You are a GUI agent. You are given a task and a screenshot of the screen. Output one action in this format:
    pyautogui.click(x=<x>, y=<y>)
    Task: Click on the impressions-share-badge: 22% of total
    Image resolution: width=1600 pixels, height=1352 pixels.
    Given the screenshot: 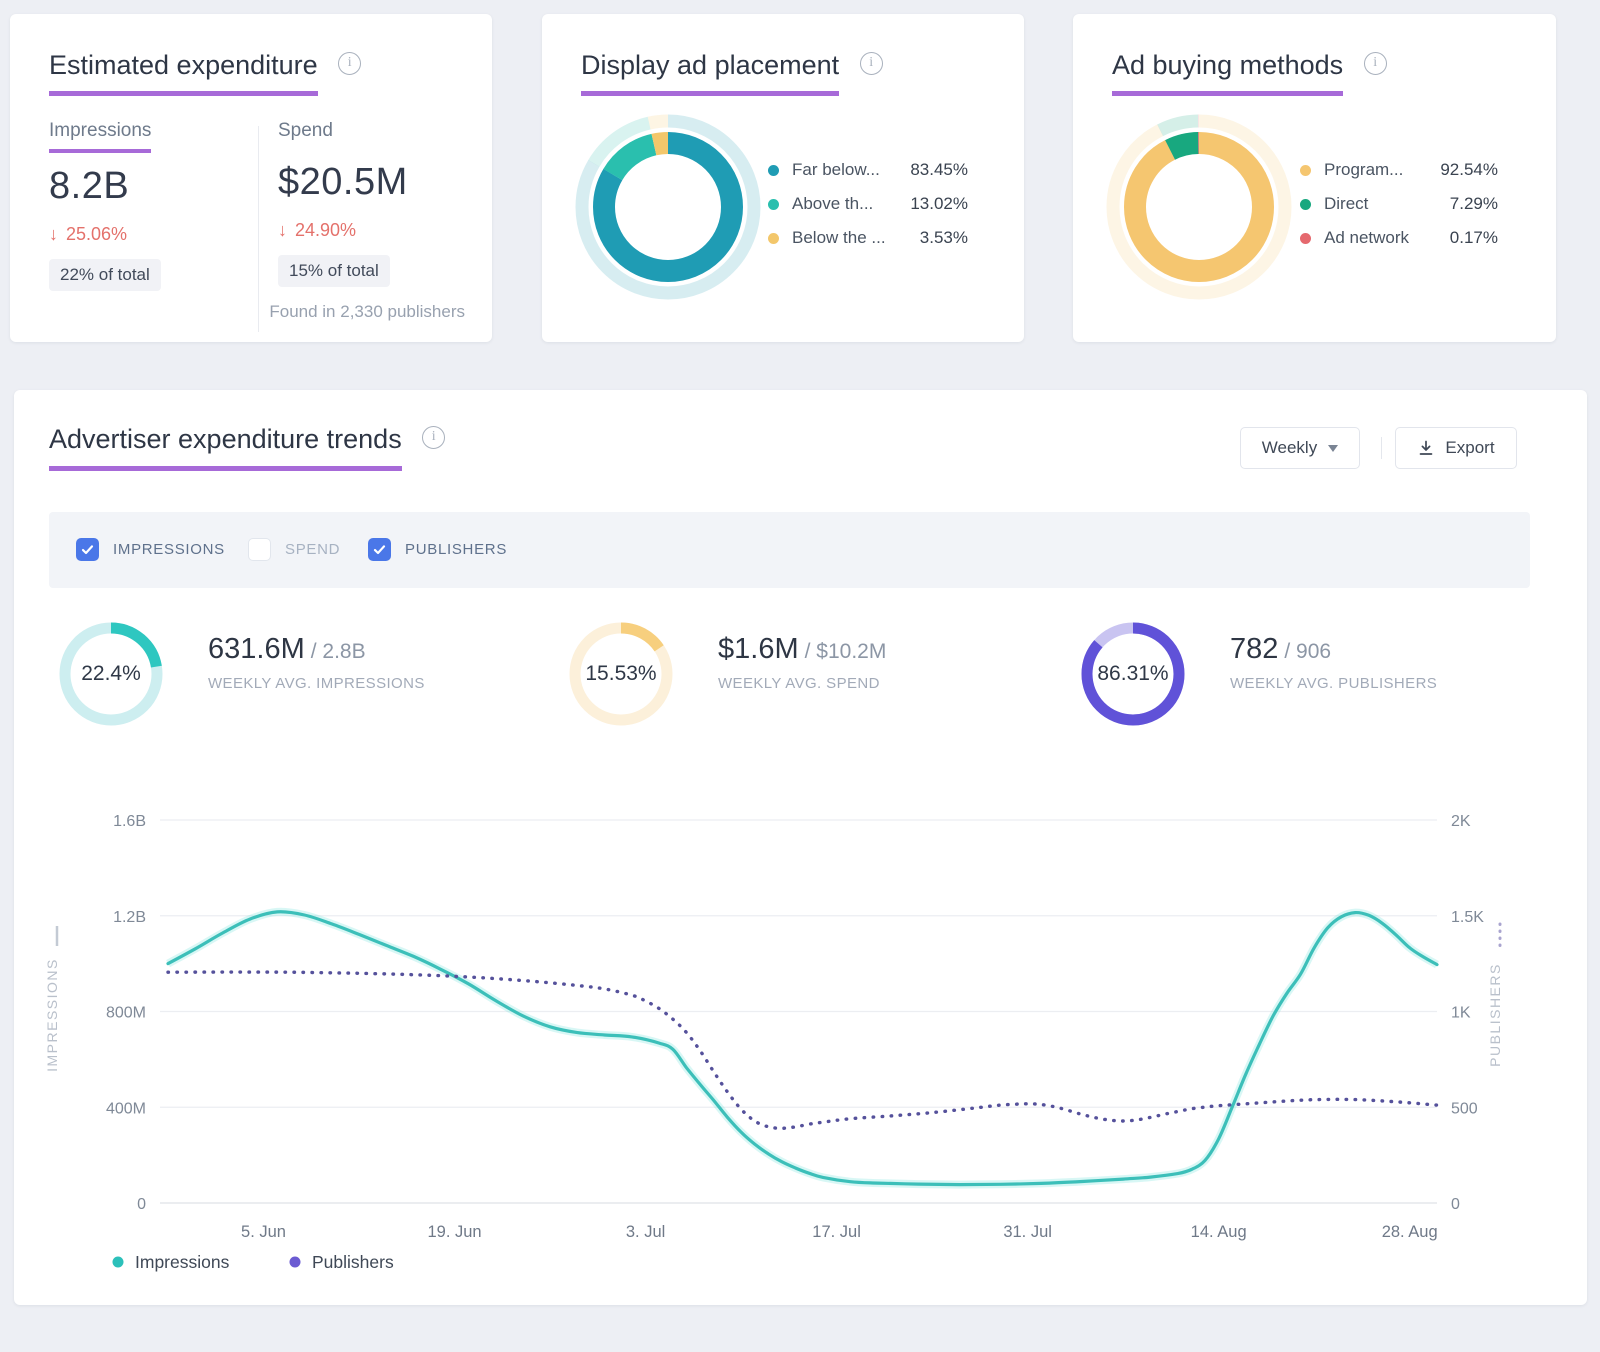 What is the action you would take?
    pyautogui.click(x=105, y=275)
    